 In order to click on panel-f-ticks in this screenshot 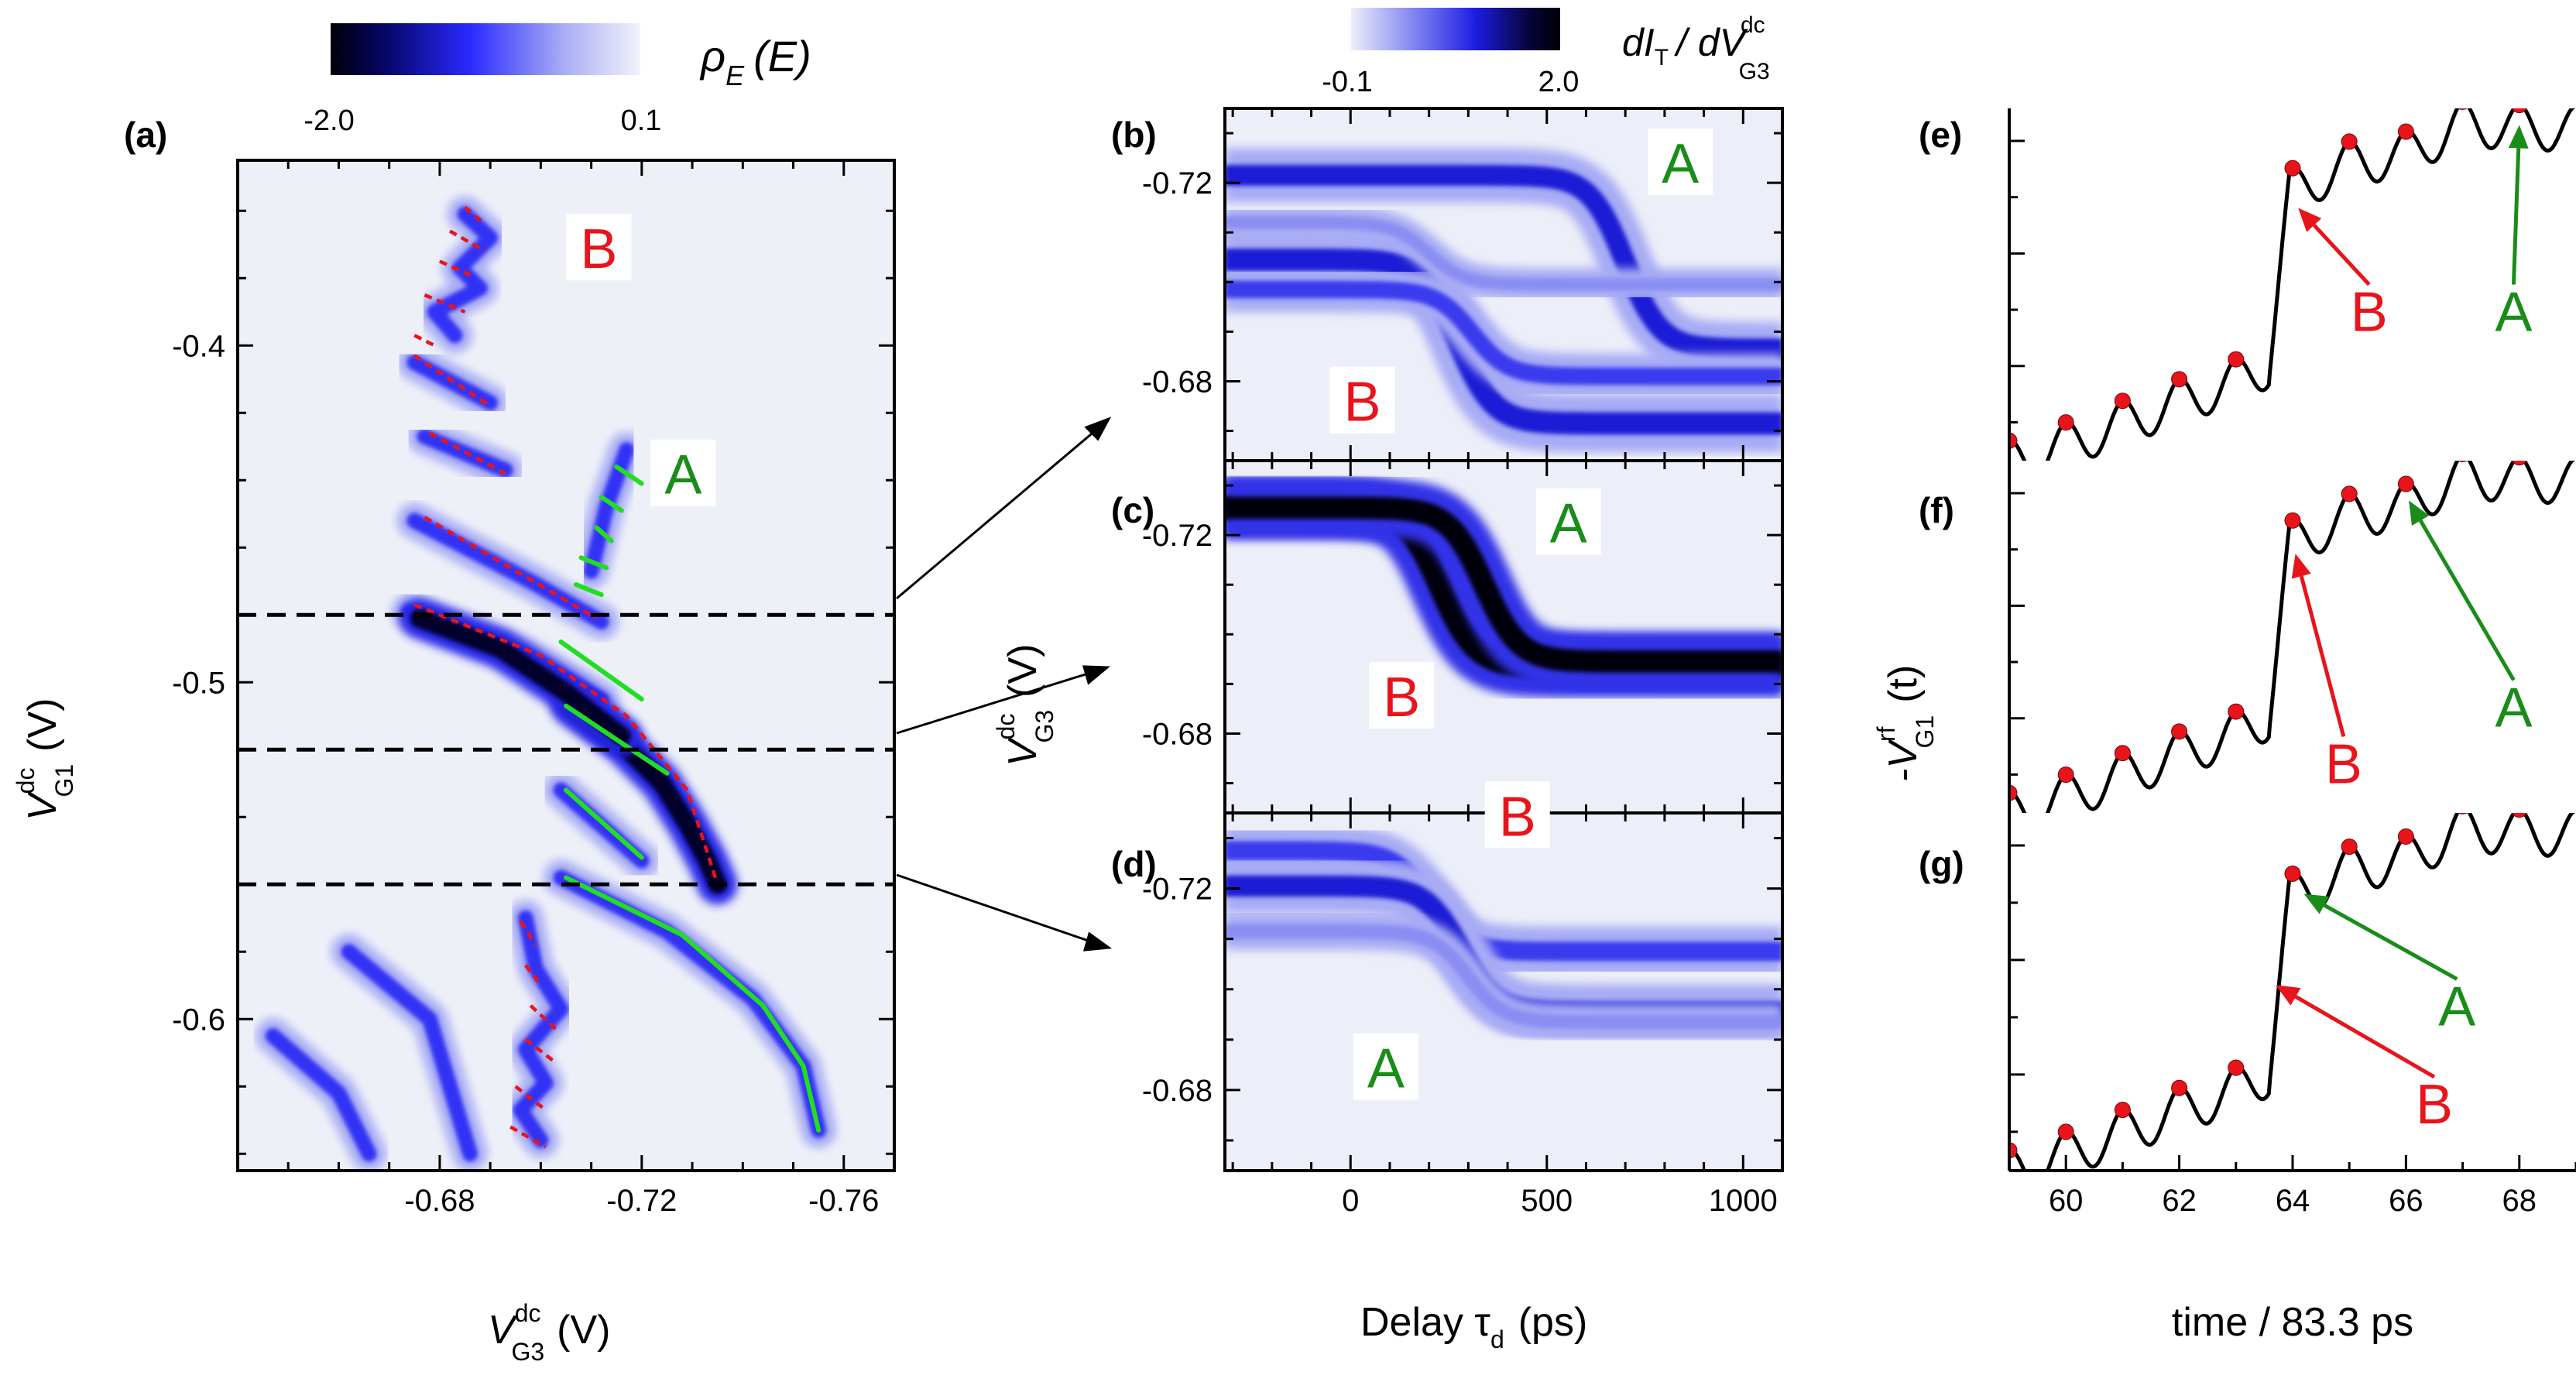, I will do `click(2016, 637)`.